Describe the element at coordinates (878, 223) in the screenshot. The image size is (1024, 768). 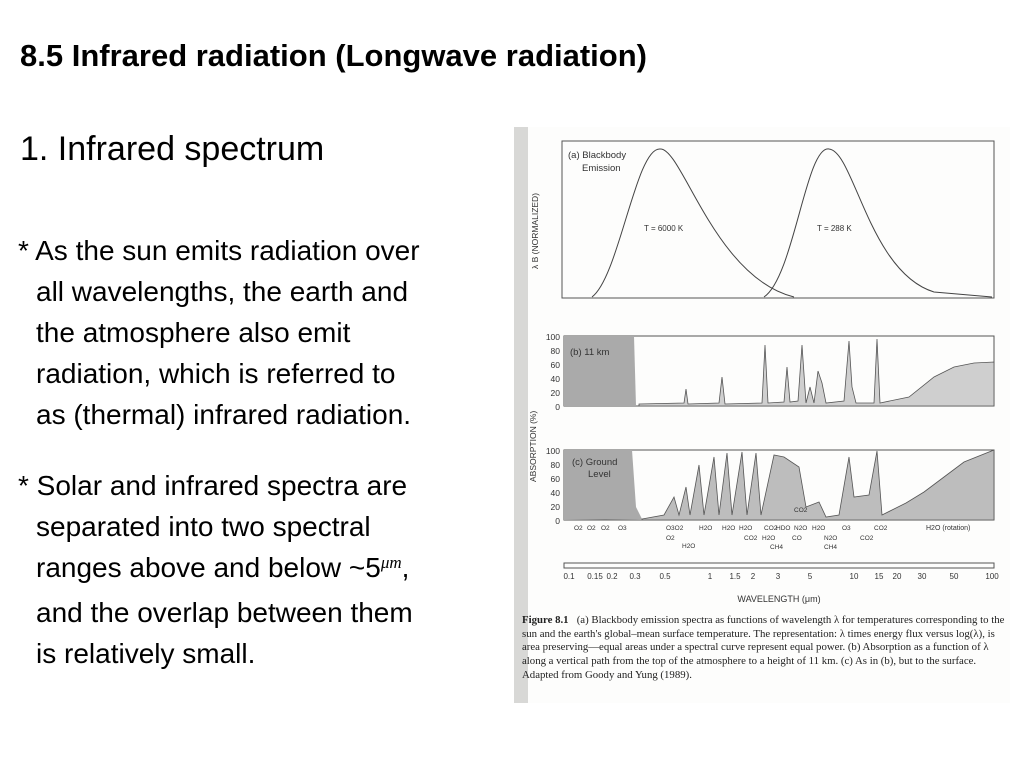
I see `curve-288k` at that location.